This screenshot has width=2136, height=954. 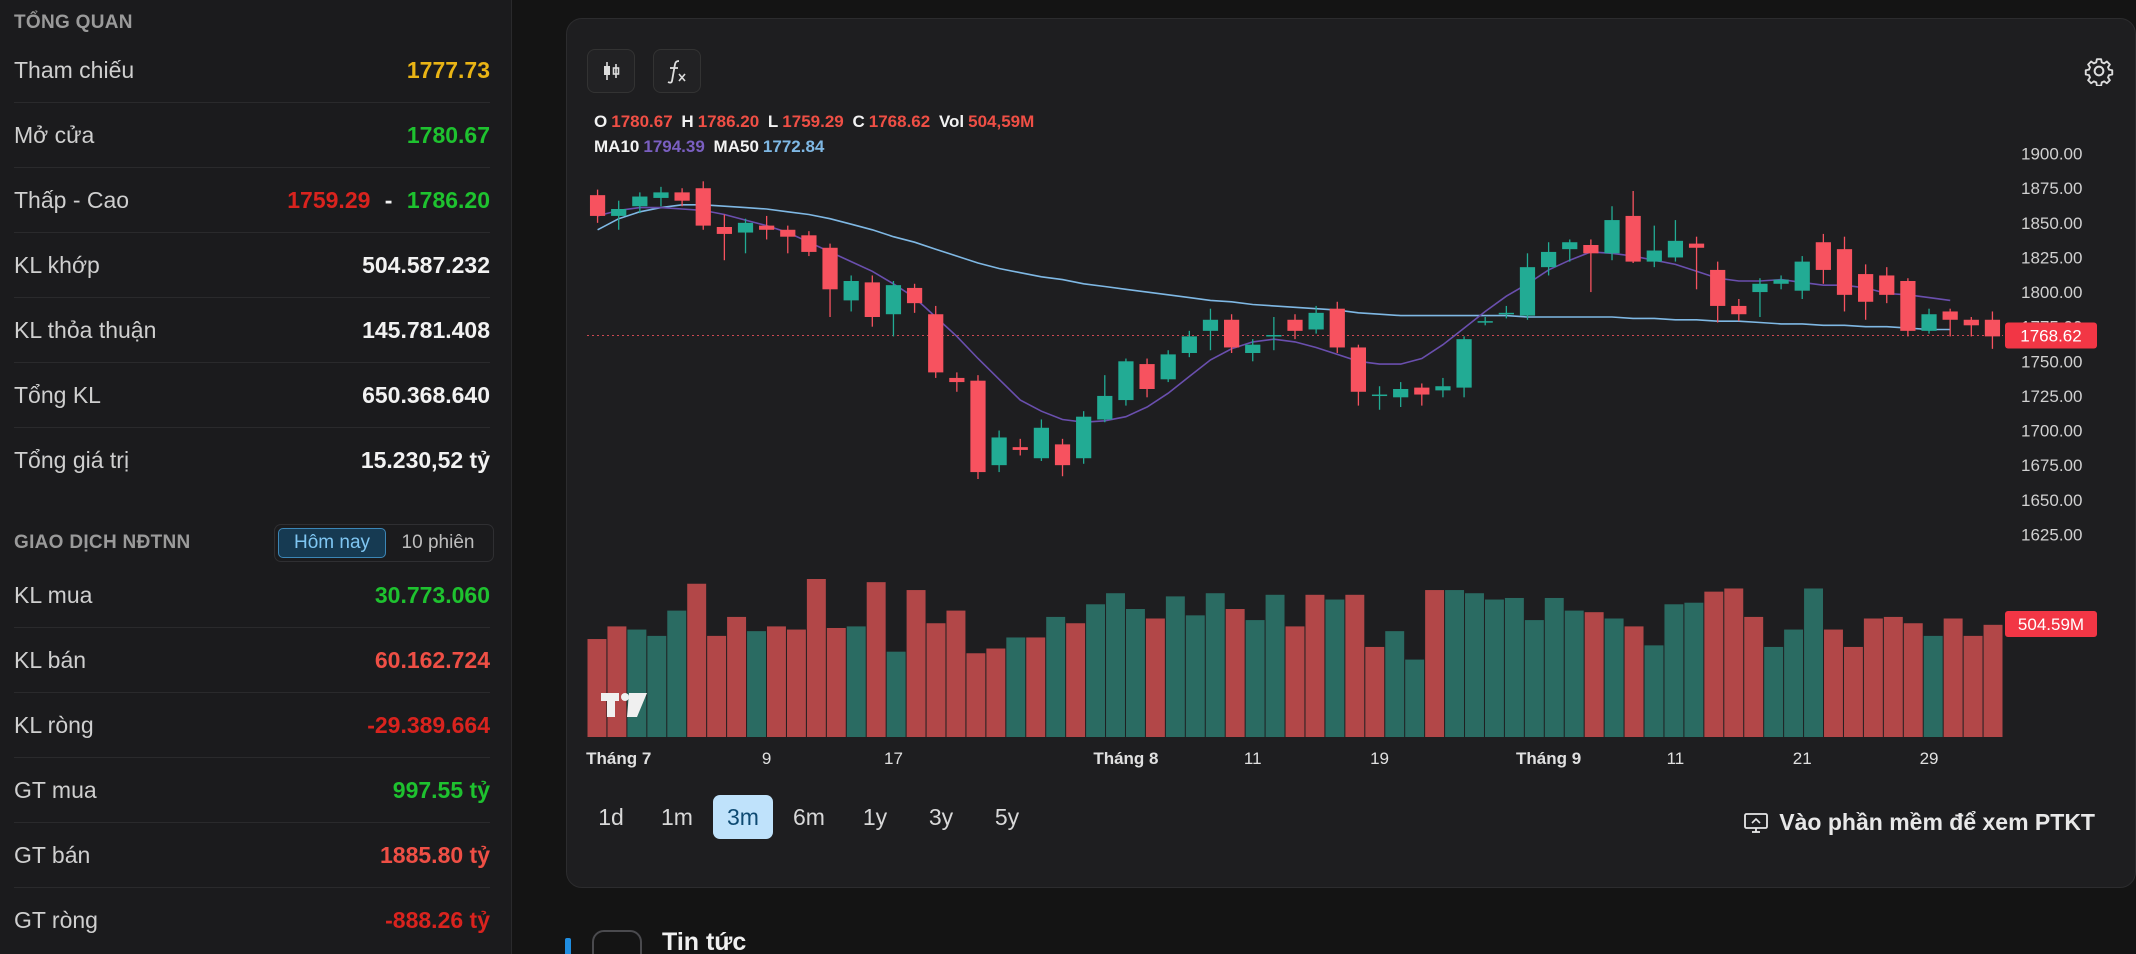 I want to click on open-ta-software-link: Vào phần mềm để xem PTKT, so click(x=1919, y=822).